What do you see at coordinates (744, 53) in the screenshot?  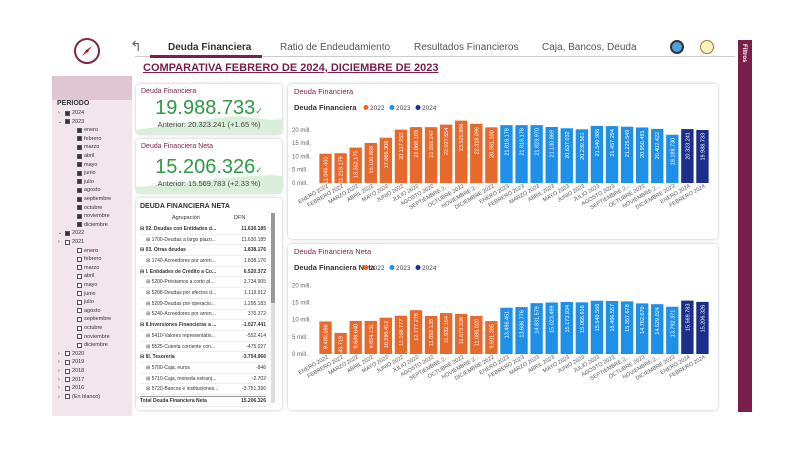 I see `filters-label: Filtros` at bounding box center [744, 53].